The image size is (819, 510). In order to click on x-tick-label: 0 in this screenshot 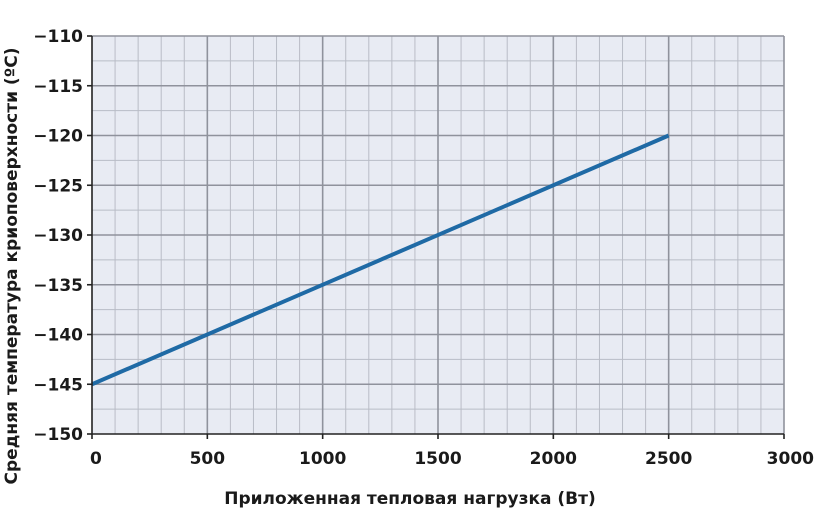, I will do `click(96, 459)`.